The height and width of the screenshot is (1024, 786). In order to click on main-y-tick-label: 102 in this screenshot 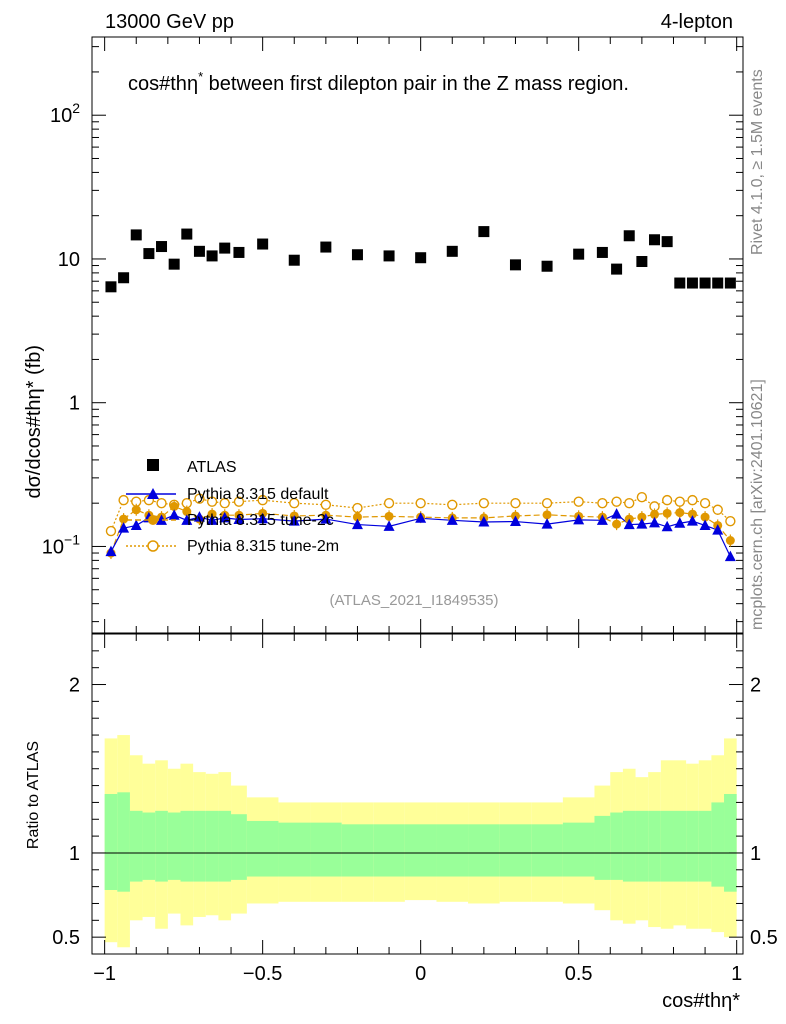, I will do `click(65, 113)`.